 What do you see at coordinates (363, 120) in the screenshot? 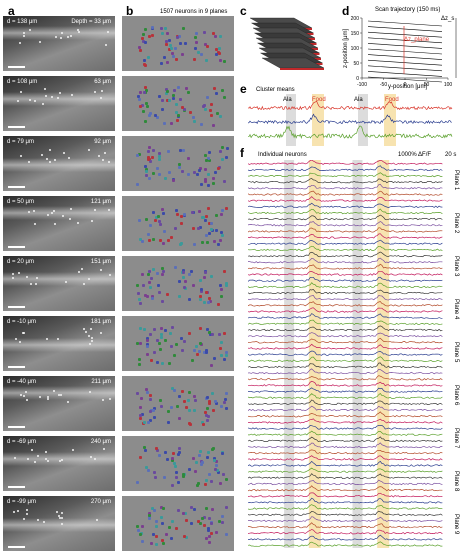
I see `ala-stimulus-band` at bounding box center [363, 120].